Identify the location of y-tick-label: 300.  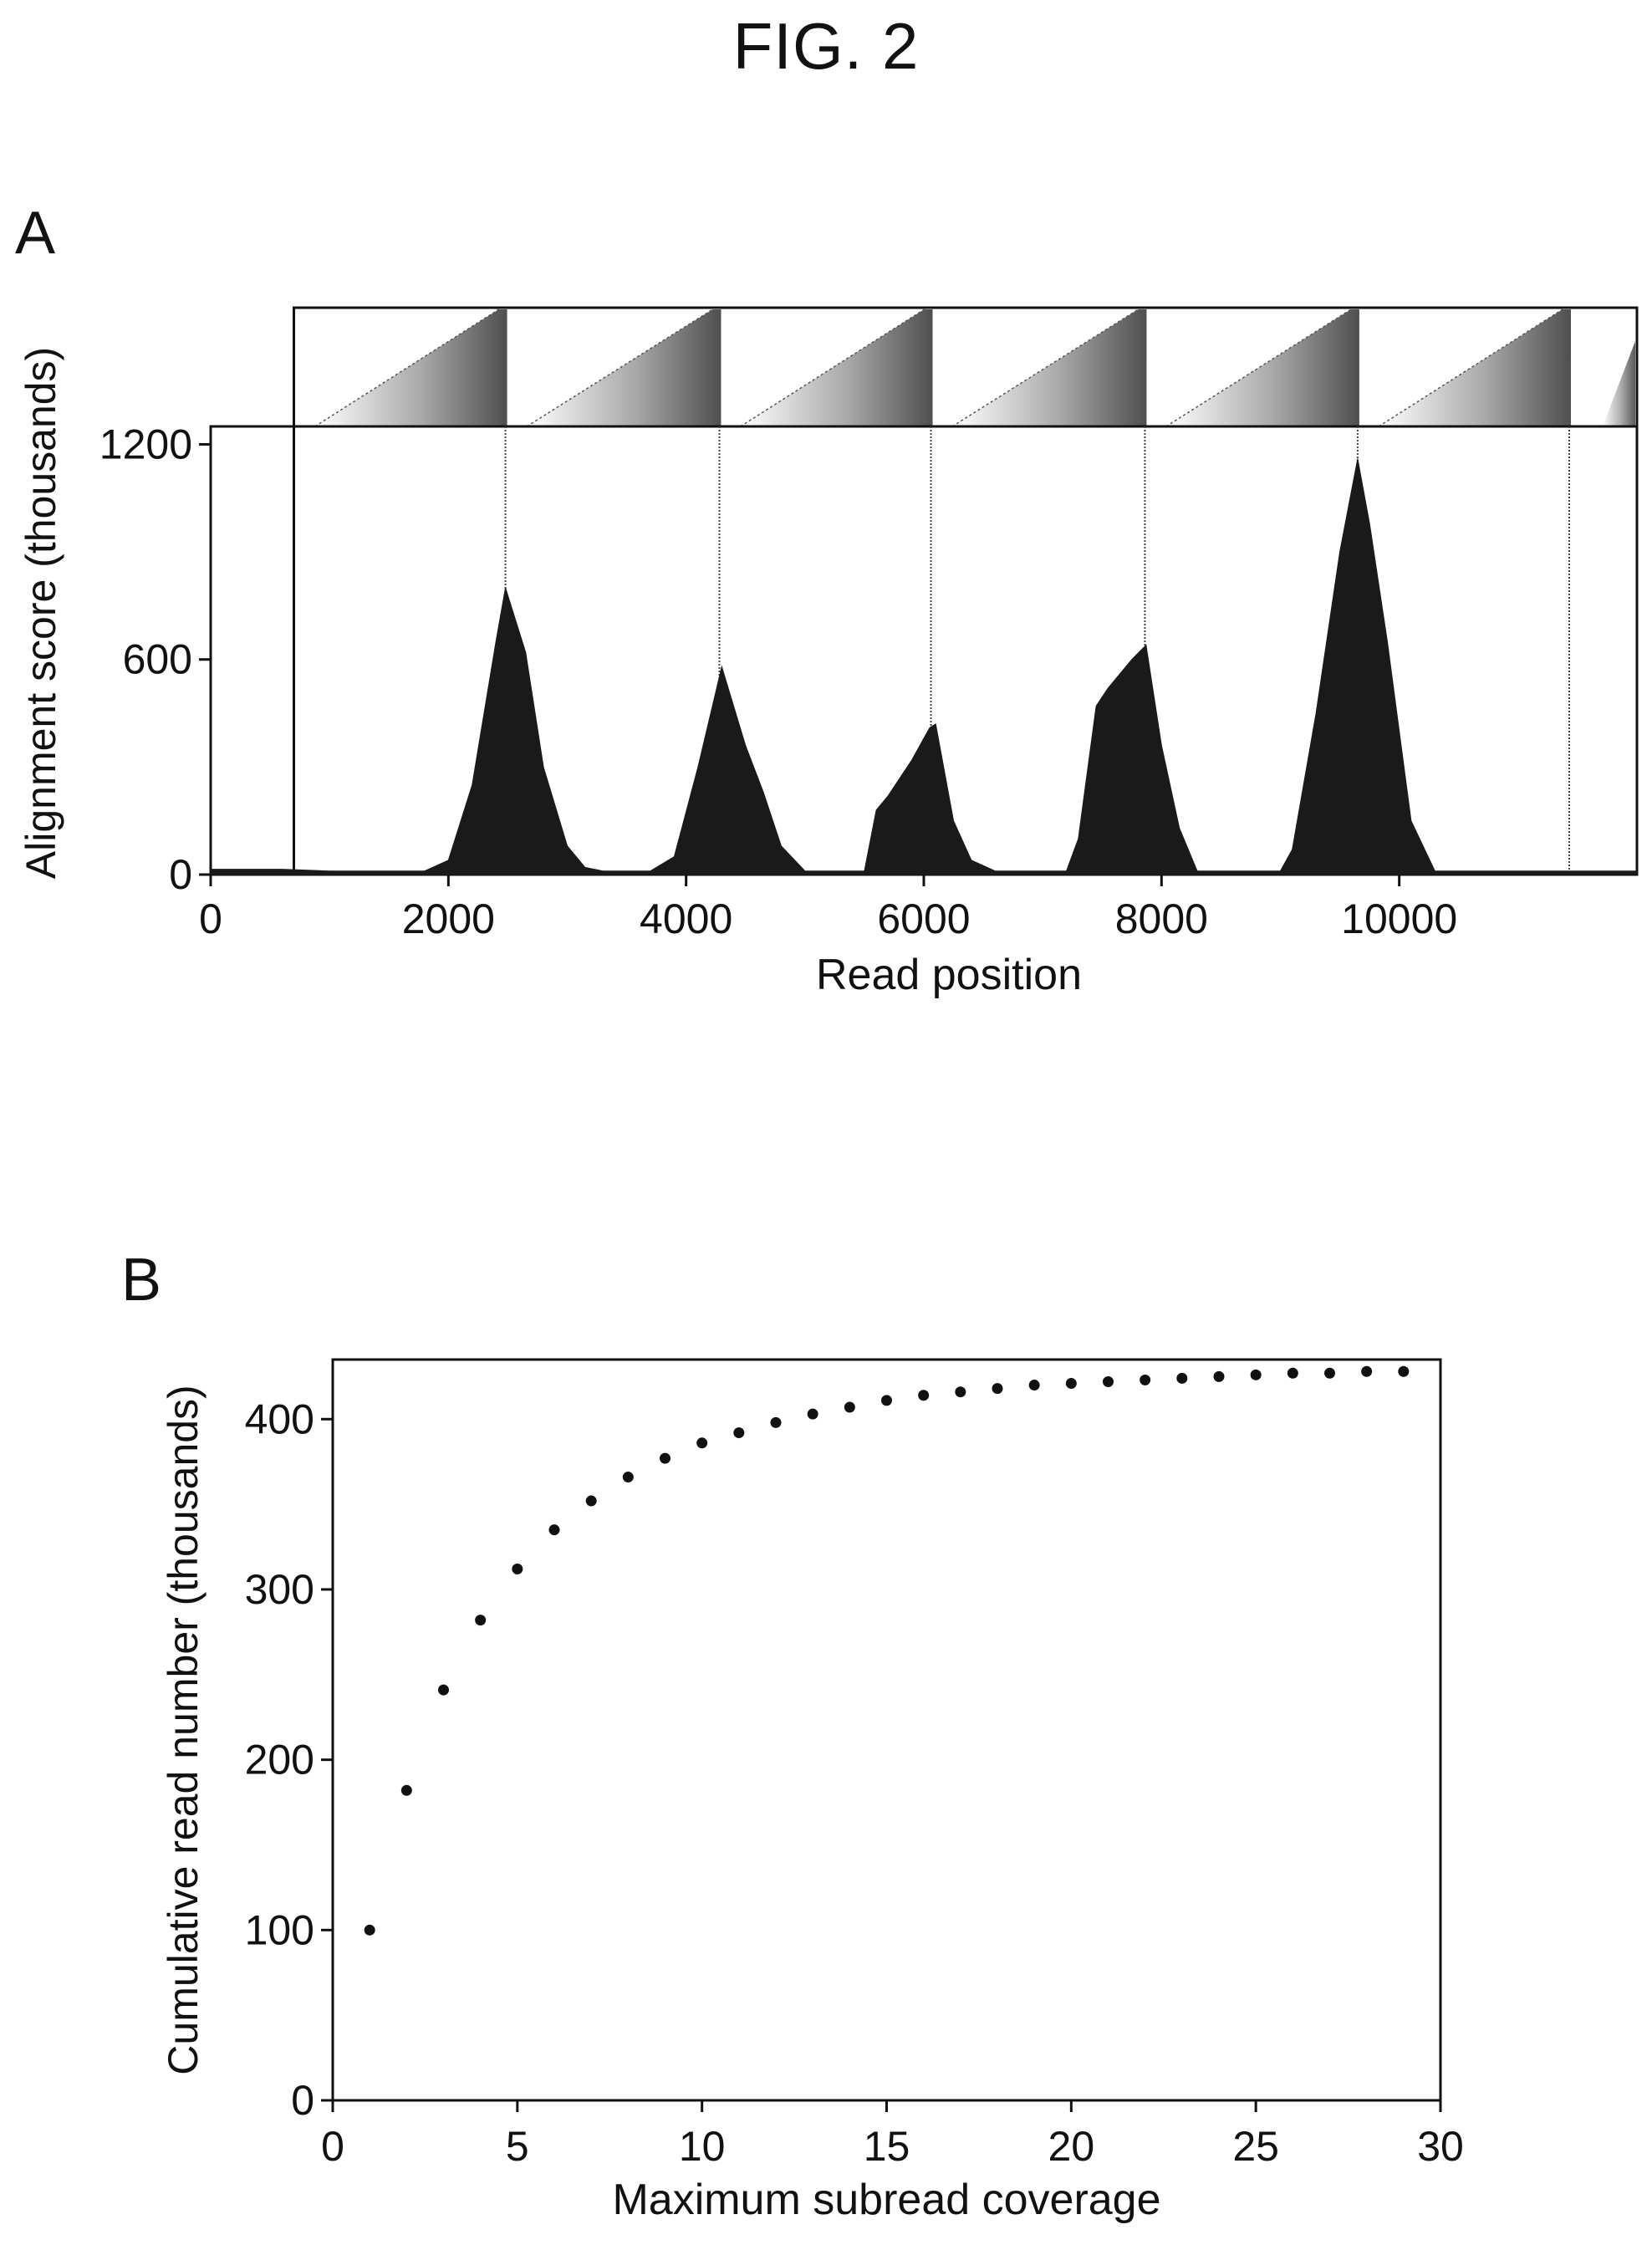
(279, 1589).